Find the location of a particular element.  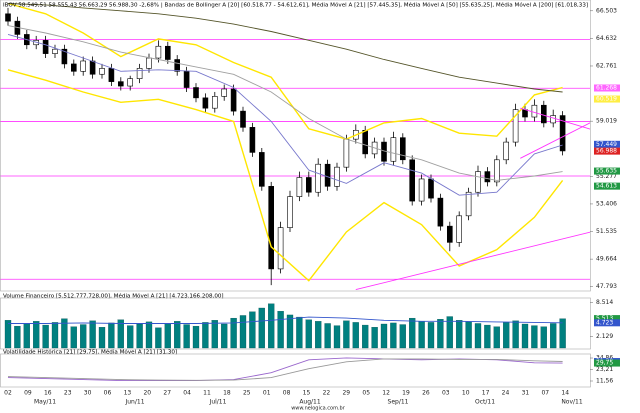

price-label: 56.988 is located at coordinates (606, 151).